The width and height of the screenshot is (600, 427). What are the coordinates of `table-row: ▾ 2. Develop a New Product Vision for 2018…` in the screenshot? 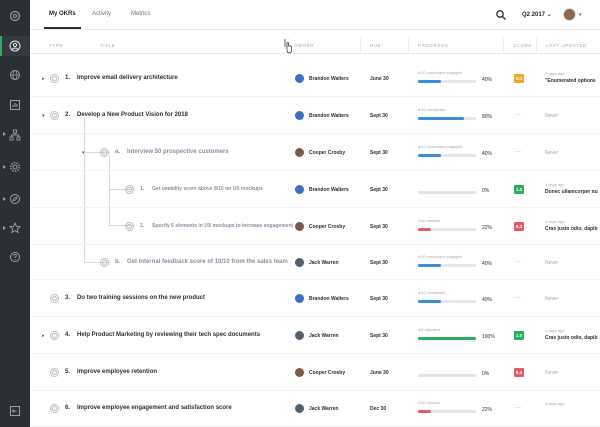 It's located at (315, 115).